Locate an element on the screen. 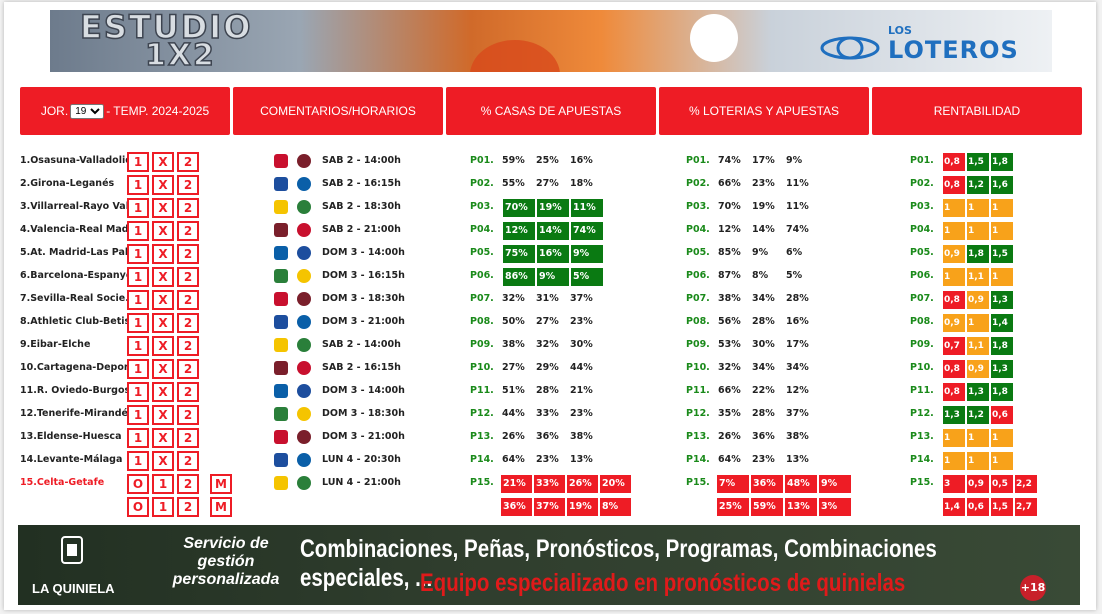 The height and width of the screenshot is (614, 1102). rent-code: P12. is located at coordinates (922, 413).